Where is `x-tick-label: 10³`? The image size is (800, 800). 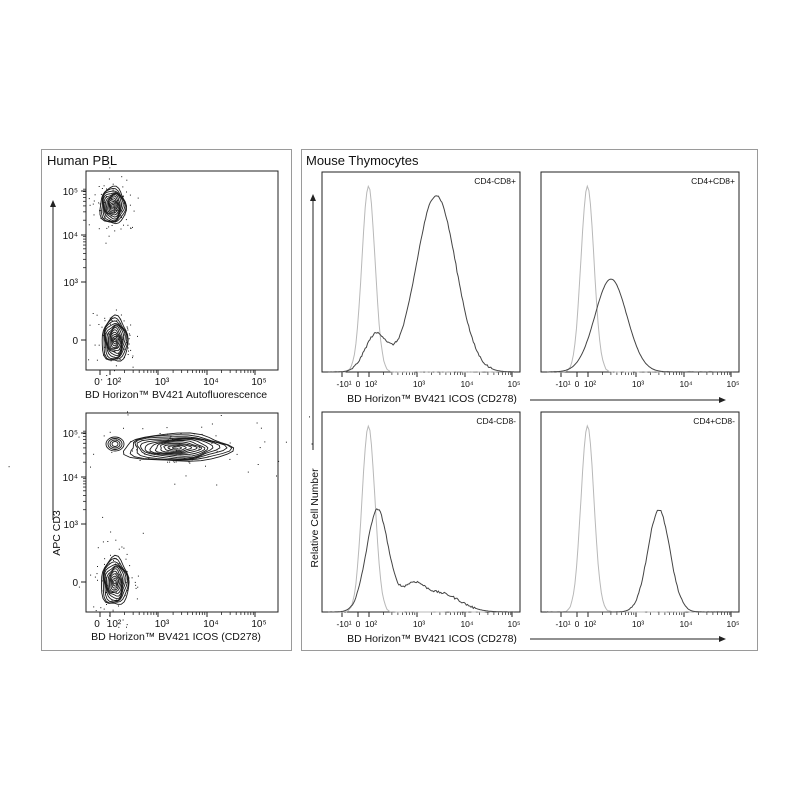
x-tick-label: 10³ is located at coordinates (162, 624).